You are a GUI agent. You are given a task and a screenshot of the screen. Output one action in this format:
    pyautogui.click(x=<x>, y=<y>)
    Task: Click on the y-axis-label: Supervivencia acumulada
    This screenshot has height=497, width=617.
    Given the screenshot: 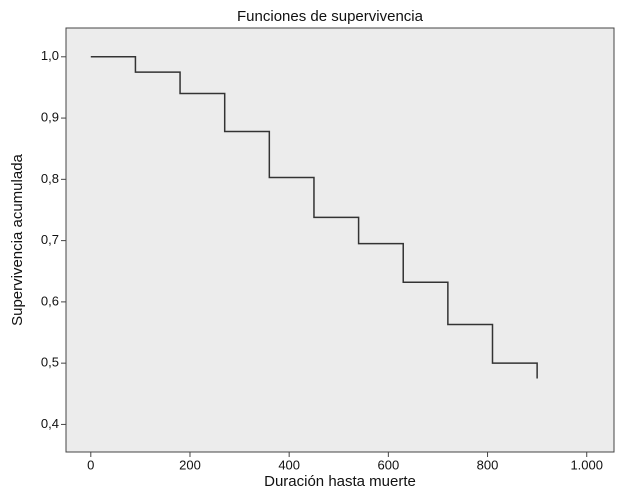 What is the action you would take?
    pyautogui.click(x=17, y=239)
    